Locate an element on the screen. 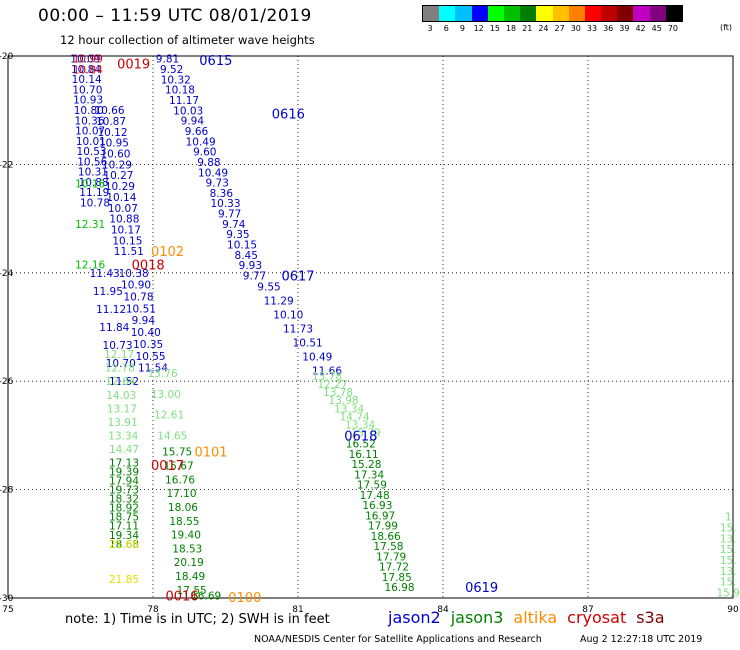  swh-value: 1 is located at coordinates (728, 518).